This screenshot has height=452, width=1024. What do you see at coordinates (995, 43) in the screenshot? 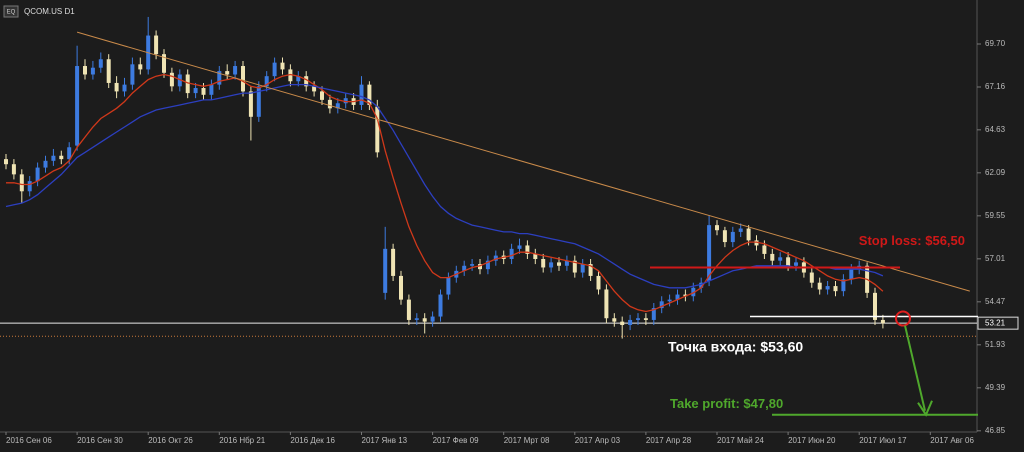
I see `y-tick-label: 69.70` at bounding box center [995, 43].